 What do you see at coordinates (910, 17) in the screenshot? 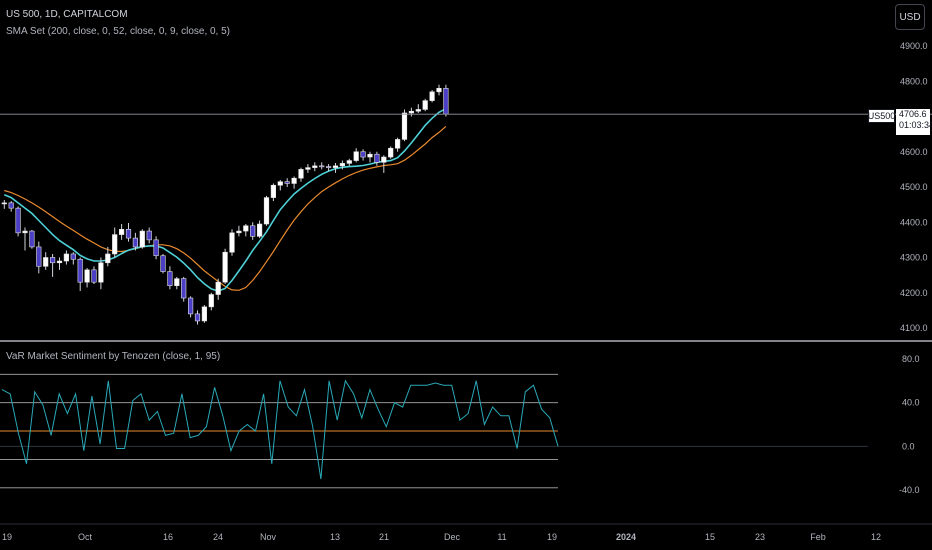
I see `currency-button: USD` at bounding box center [910, 17].